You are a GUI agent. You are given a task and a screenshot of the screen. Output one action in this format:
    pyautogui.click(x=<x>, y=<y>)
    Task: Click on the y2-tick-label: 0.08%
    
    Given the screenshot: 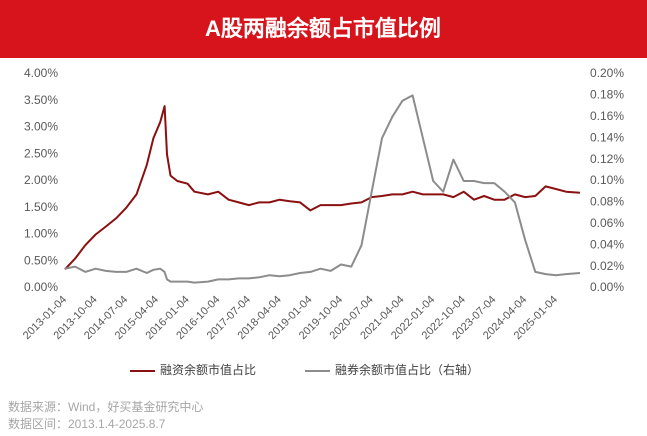 What is the action you would take?
    pyautogui.click(x=607, y=202)
    